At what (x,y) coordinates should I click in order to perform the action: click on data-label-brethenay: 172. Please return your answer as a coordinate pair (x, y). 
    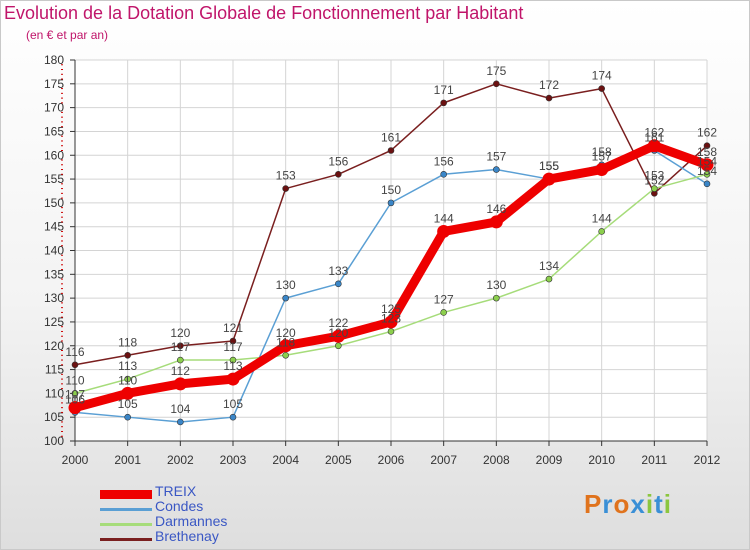
    Looking at the image, I should click on (549, 85).